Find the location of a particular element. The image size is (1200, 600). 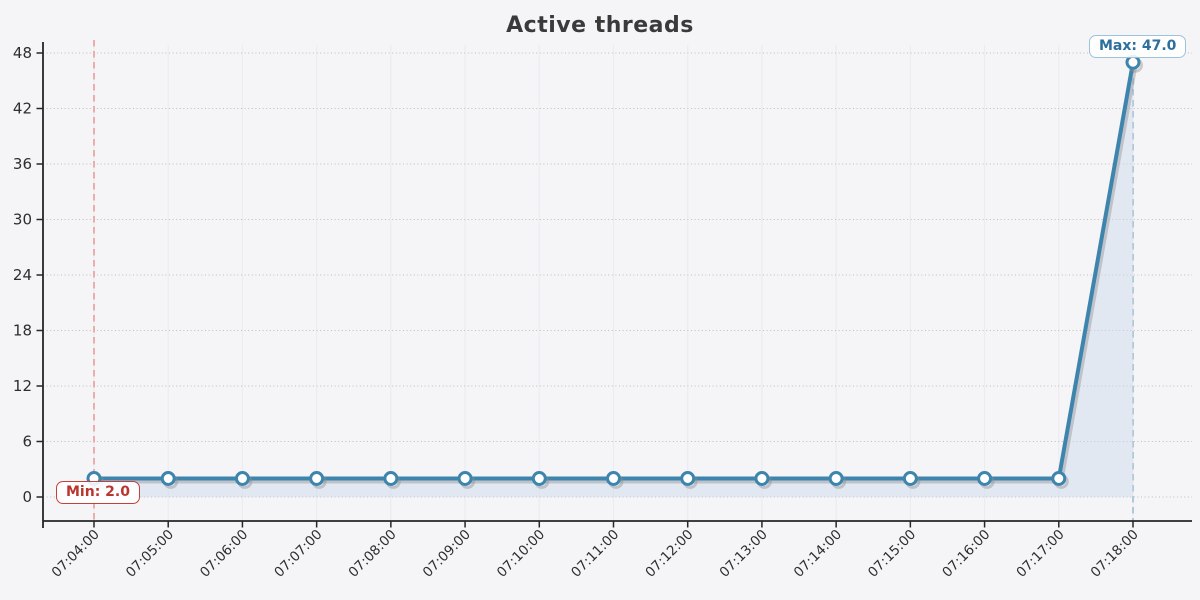

chart-title: Active threads is located at coordinates (600, 25).